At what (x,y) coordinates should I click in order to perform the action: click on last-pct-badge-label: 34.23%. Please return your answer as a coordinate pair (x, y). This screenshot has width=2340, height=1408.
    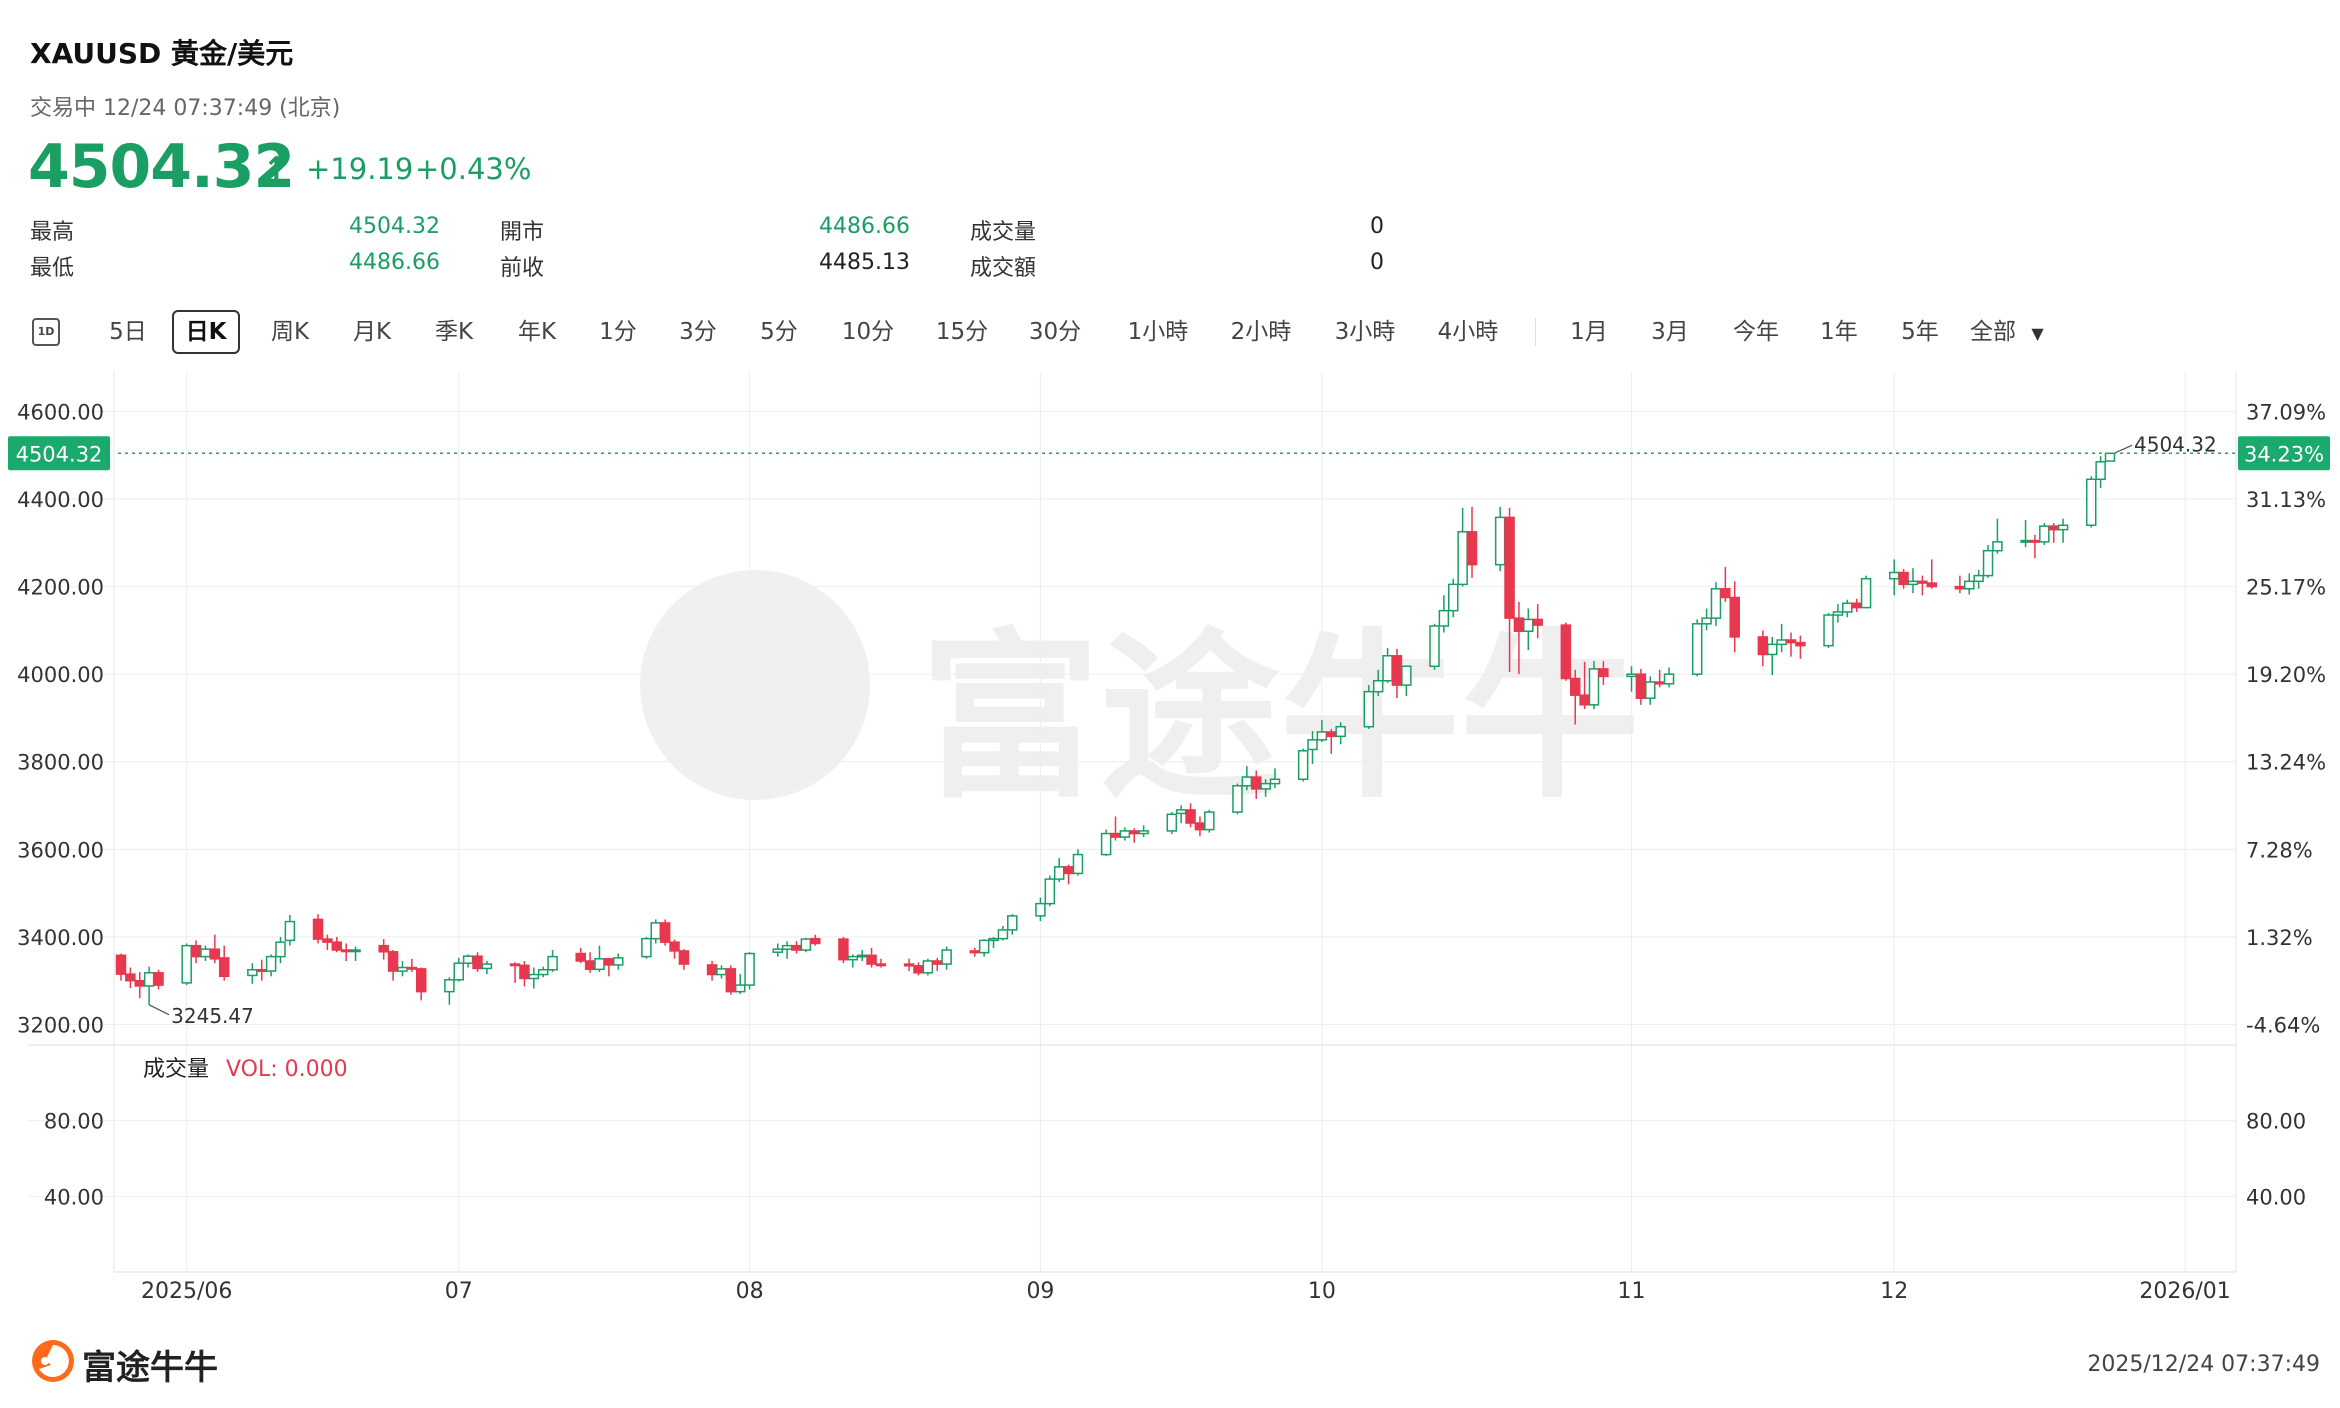
    Looking at the image, I should click on (2284, 454).